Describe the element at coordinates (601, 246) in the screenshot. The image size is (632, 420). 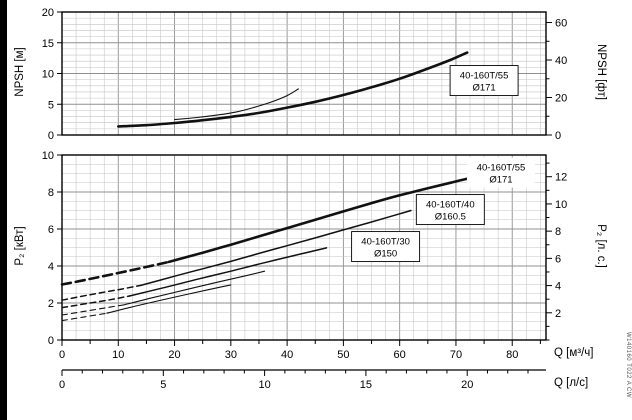
I see `power-right-axis-title: P₂ [л. с.]` at that location.